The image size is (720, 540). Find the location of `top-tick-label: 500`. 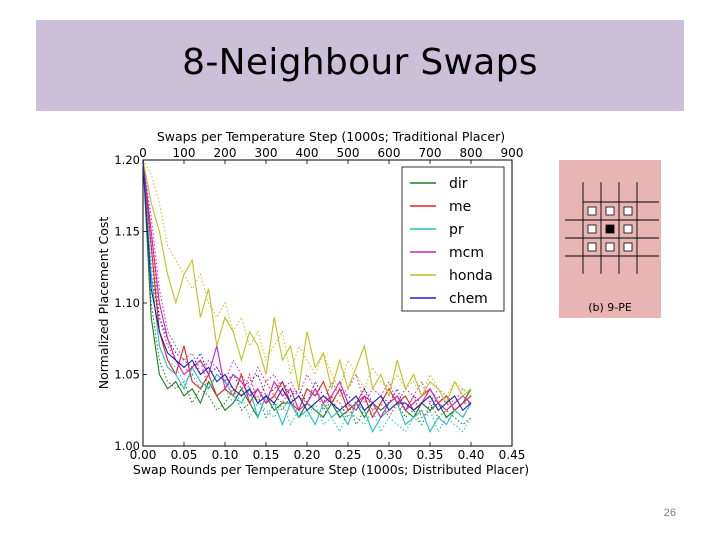

top-tick-label: 500 is located at coordinates (348, 153).